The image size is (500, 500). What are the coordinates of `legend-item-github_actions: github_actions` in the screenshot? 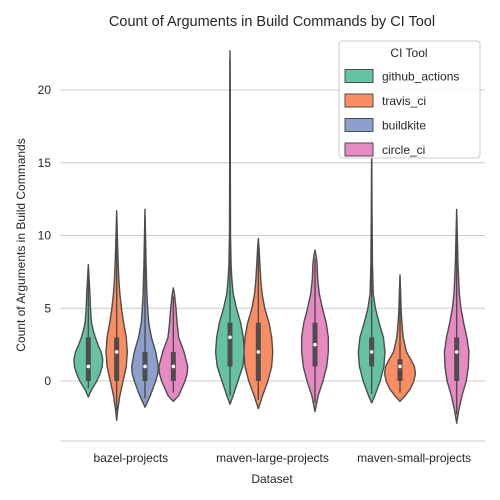 It's located at (401, 76).